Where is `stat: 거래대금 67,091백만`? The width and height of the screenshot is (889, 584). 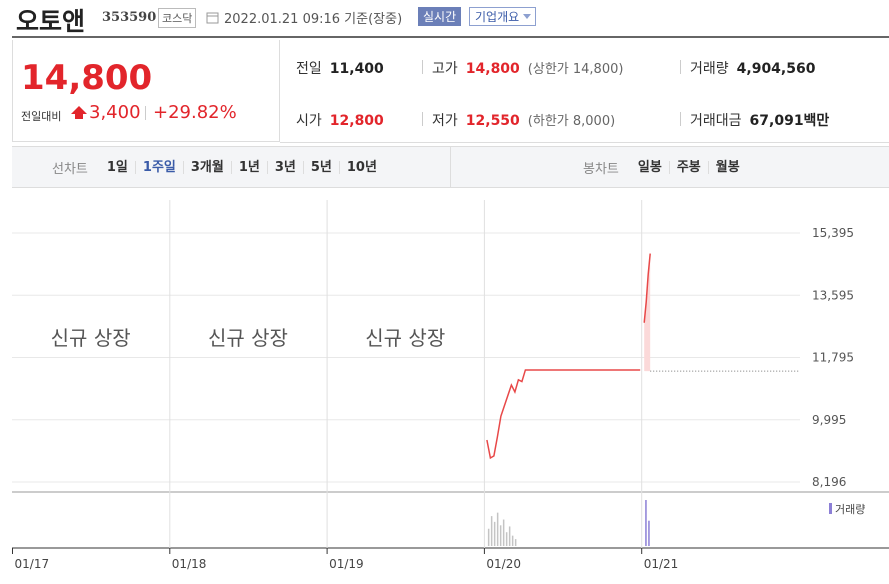
stat: 거래대금 67,091백만 is located at coordinates (755, 120).